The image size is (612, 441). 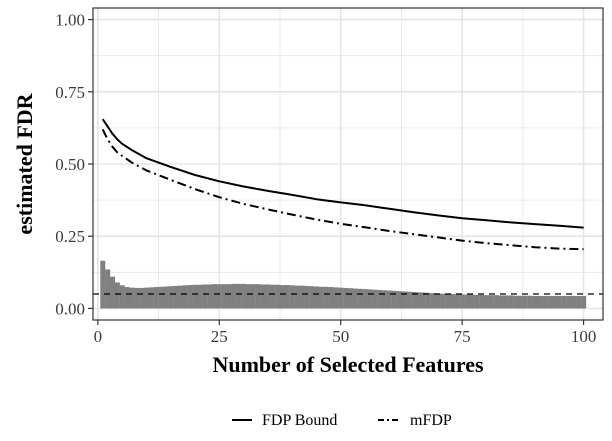 What do you see at coordinates (299, 420) in the screenshot?
I see `legend-label-fdp-bound: FDP Bound` at bounding box center [299, 420].